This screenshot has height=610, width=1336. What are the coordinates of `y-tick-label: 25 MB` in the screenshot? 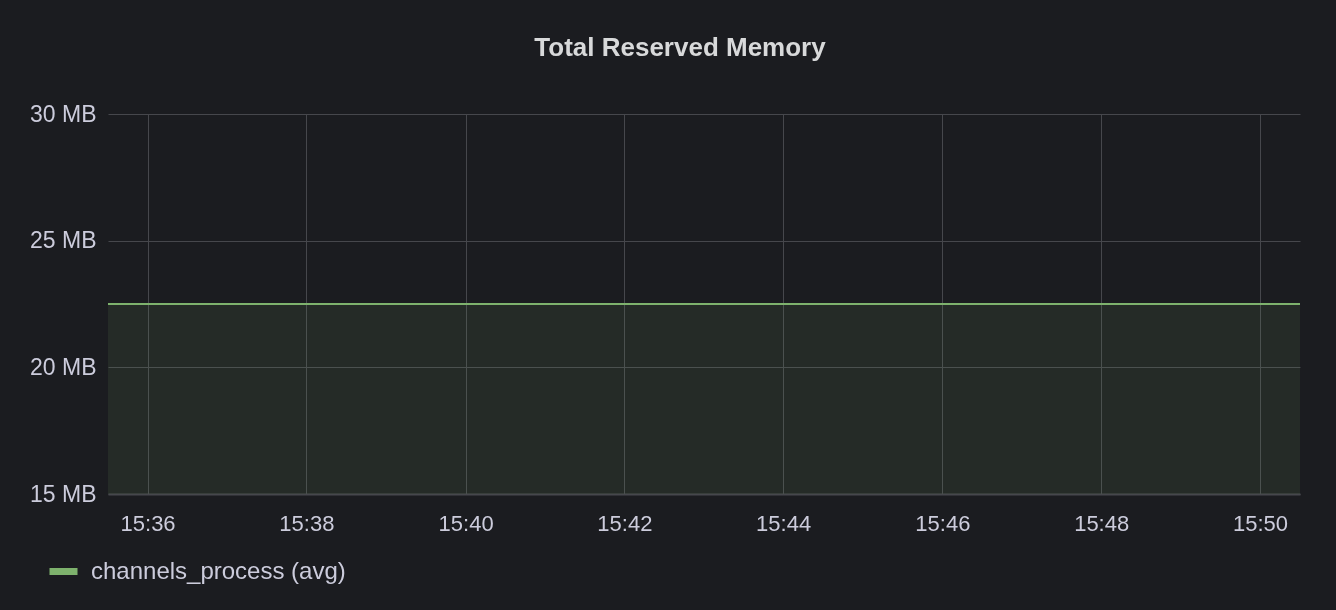 It's located at (63, 240).